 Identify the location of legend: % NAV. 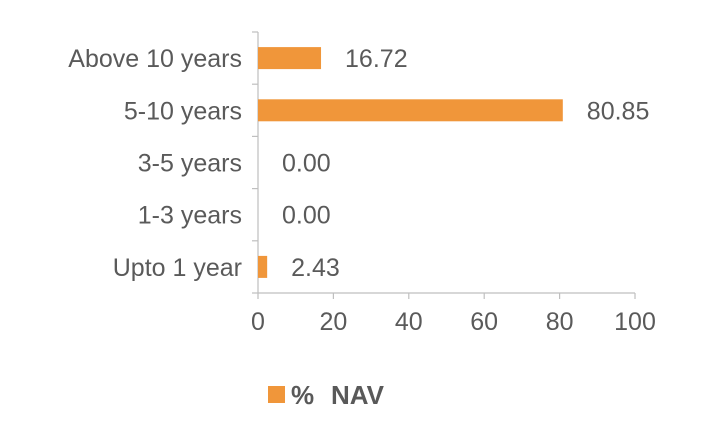
(326, 395).